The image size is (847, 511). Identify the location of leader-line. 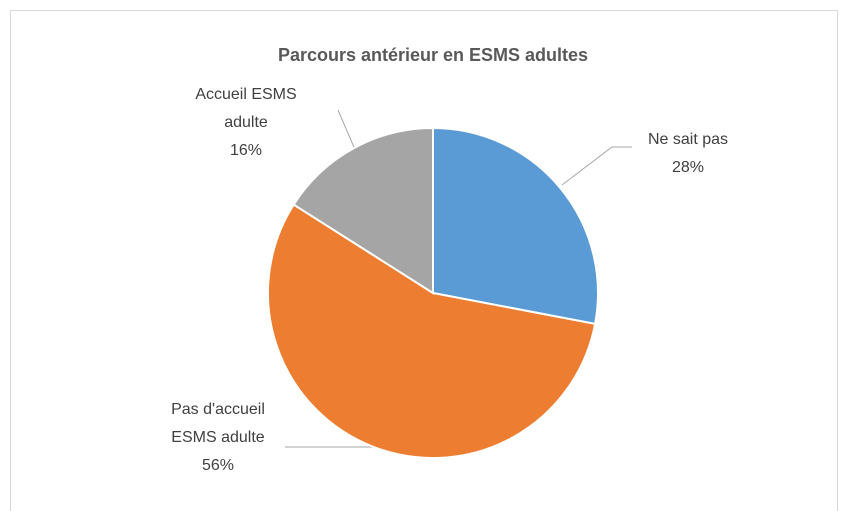
(596, 166).